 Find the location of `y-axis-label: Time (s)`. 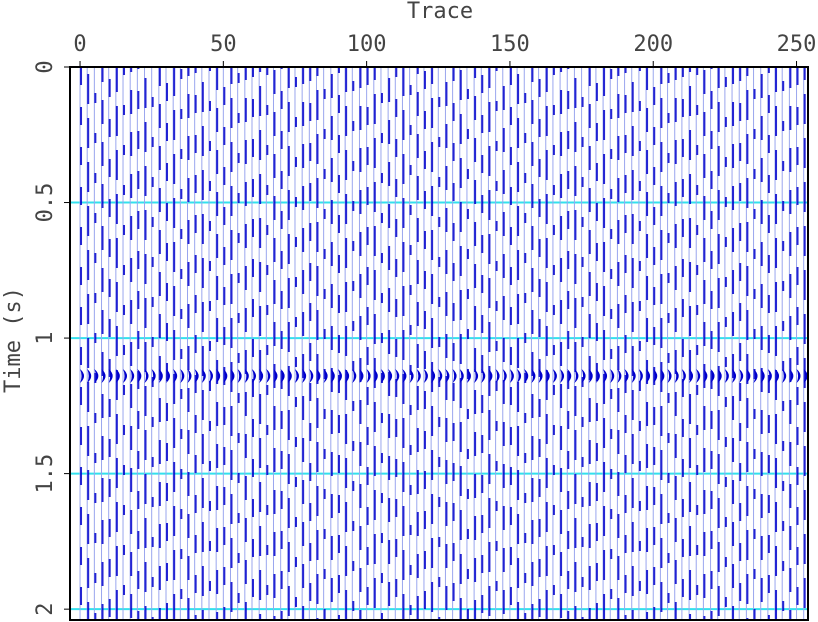

y-axis-label: Time (s) is located at coordinates (13, 340).